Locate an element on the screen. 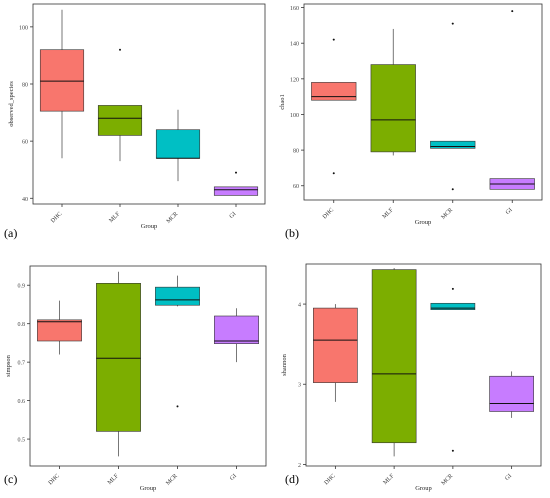 This screenshot has height=498, width=550. panel-label: (c) is located at coordinates (11, 479).